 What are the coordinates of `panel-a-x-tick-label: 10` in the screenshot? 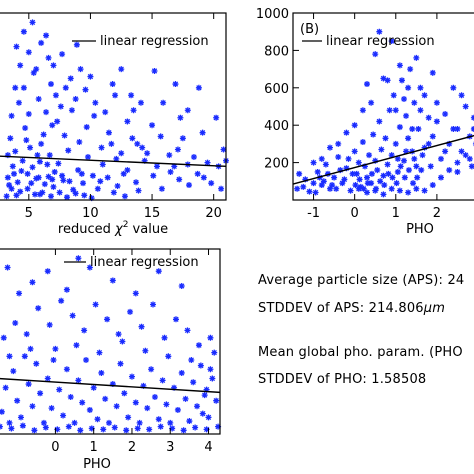 It's located at (90, 213).